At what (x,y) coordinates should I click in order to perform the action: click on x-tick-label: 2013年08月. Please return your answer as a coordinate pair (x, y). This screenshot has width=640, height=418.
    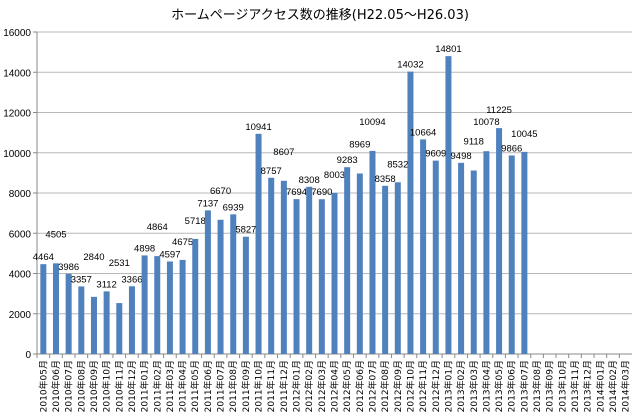
    Looking at the image, I should click on (537, 386).